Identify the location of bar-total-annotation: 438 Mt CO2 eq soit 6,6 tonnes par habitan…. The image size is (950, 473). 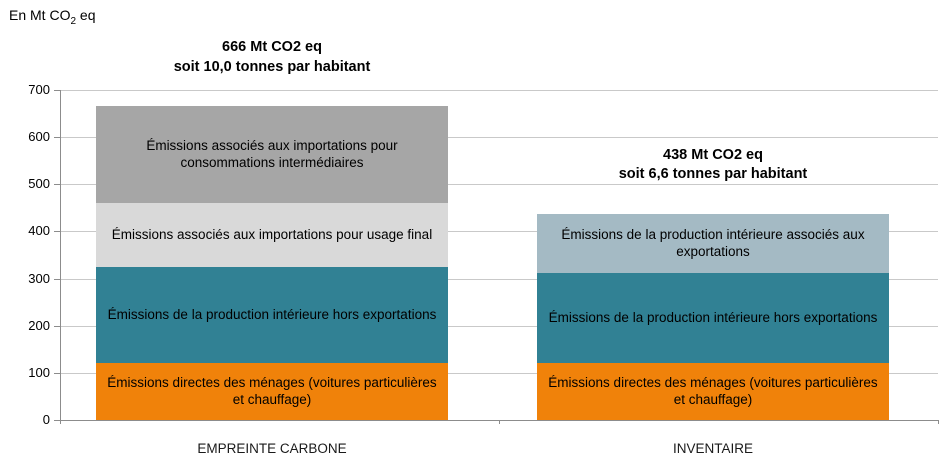
(713, 165).